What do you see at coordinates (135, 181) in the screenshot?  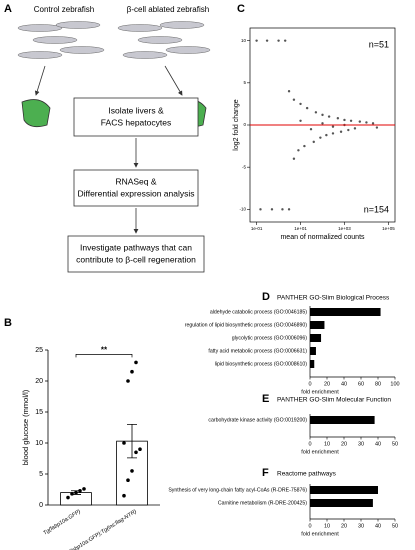 I see `step-text: RNASeq &` at bounding box center [135, 181].